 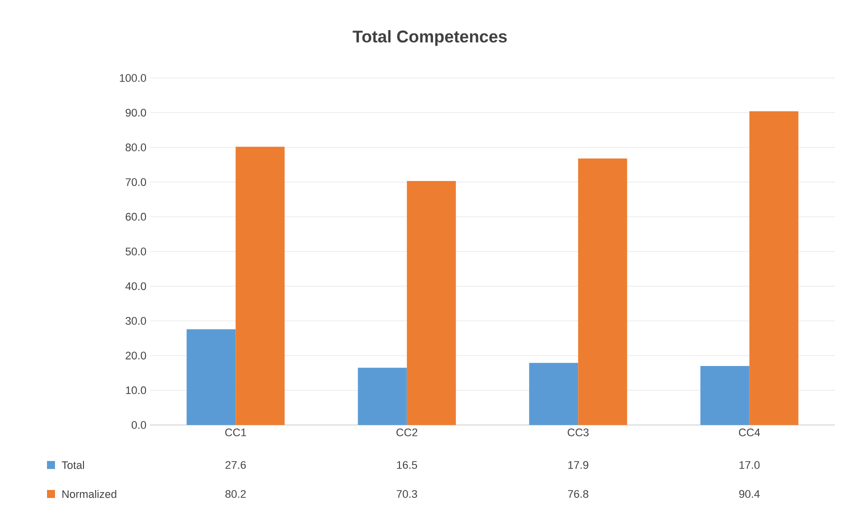 I want to click on data-label: 27.6, so click(x=236, y=465).